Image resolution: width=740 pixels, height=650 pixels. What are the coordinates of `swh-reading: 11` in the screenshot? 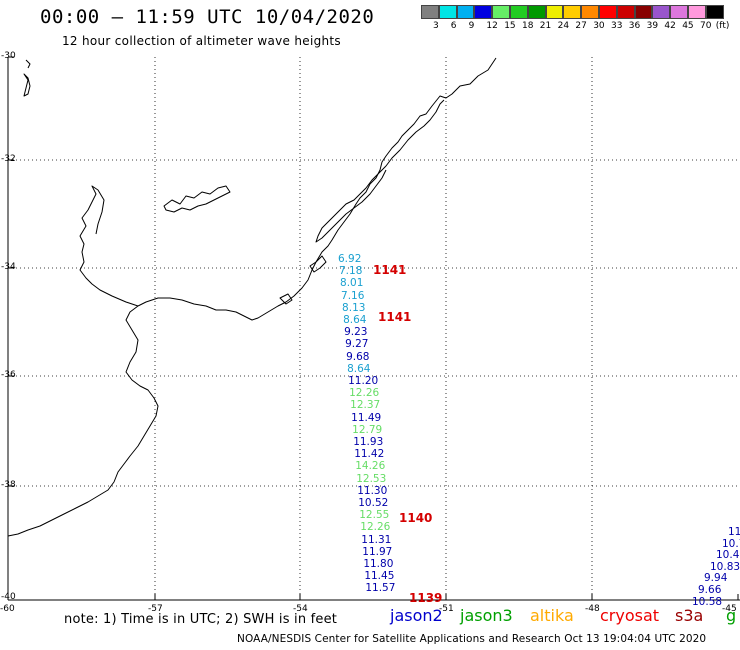 It's located at (734, 532).